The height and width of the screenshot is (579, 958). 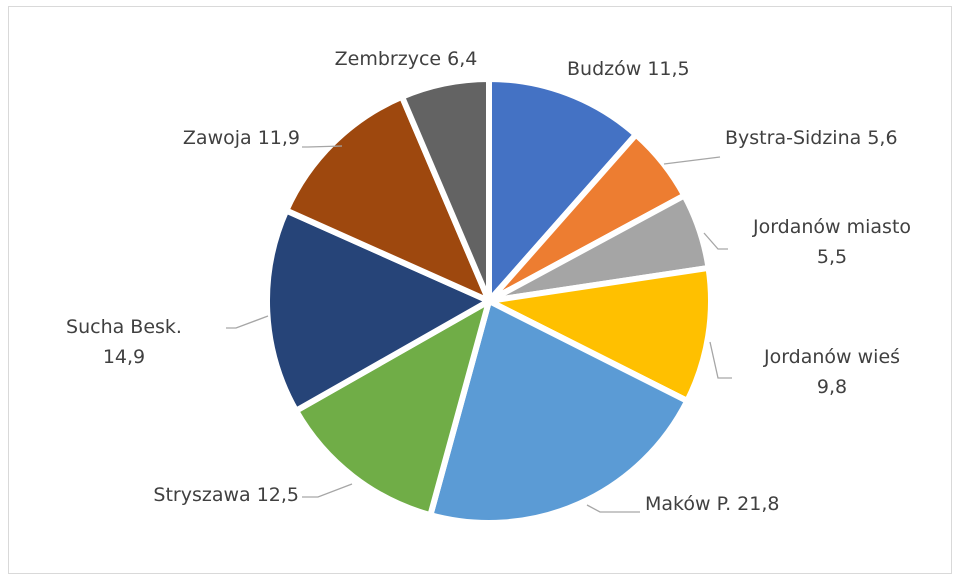 I want to click on data-label: Budzów 11,5, so click(x=628, y=69).